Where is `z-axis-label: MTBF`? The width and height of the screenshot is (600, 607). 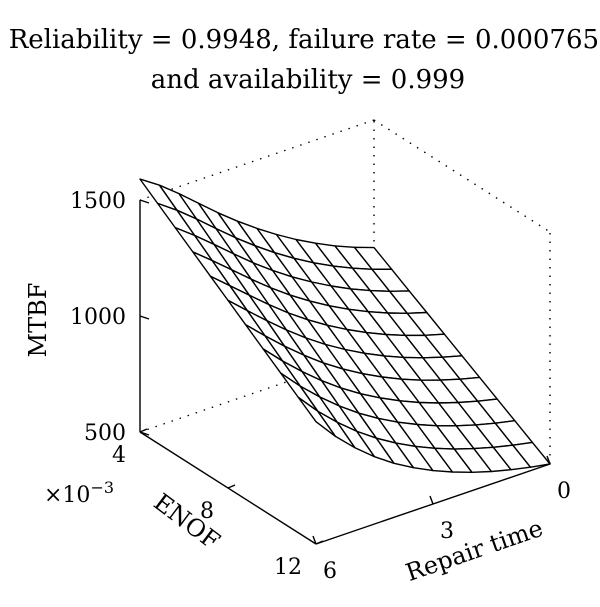 z-axis-label: MTBF is located at coordinates (38, 320).